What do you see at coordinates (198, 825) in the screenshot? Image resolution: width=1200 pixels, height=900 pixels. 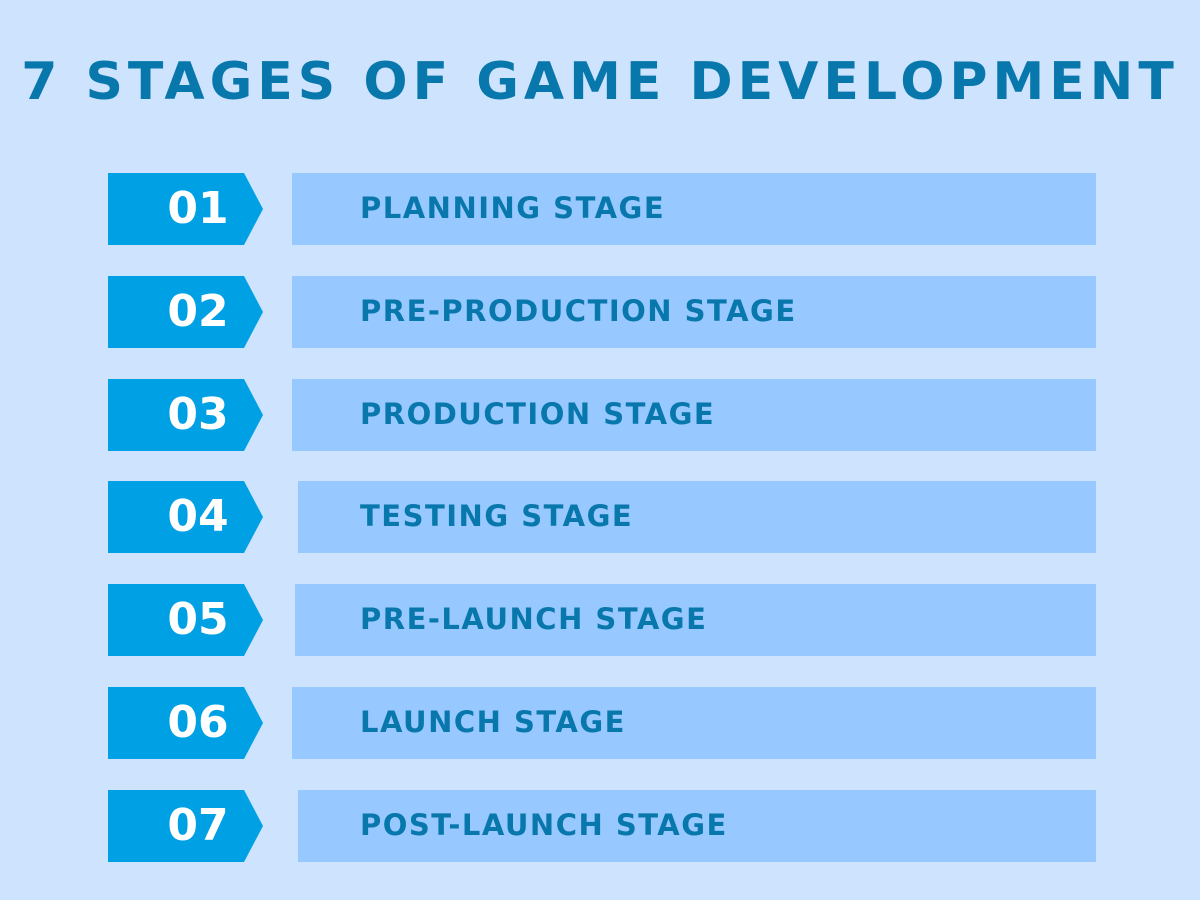 I see `stage-number: 07` at bounding box center [198, 825].